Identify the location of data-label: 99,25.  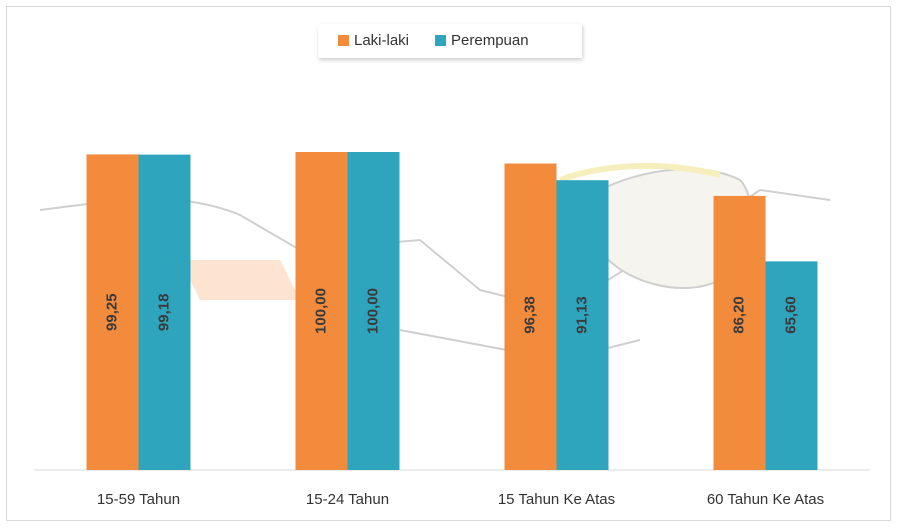
(111, 312).